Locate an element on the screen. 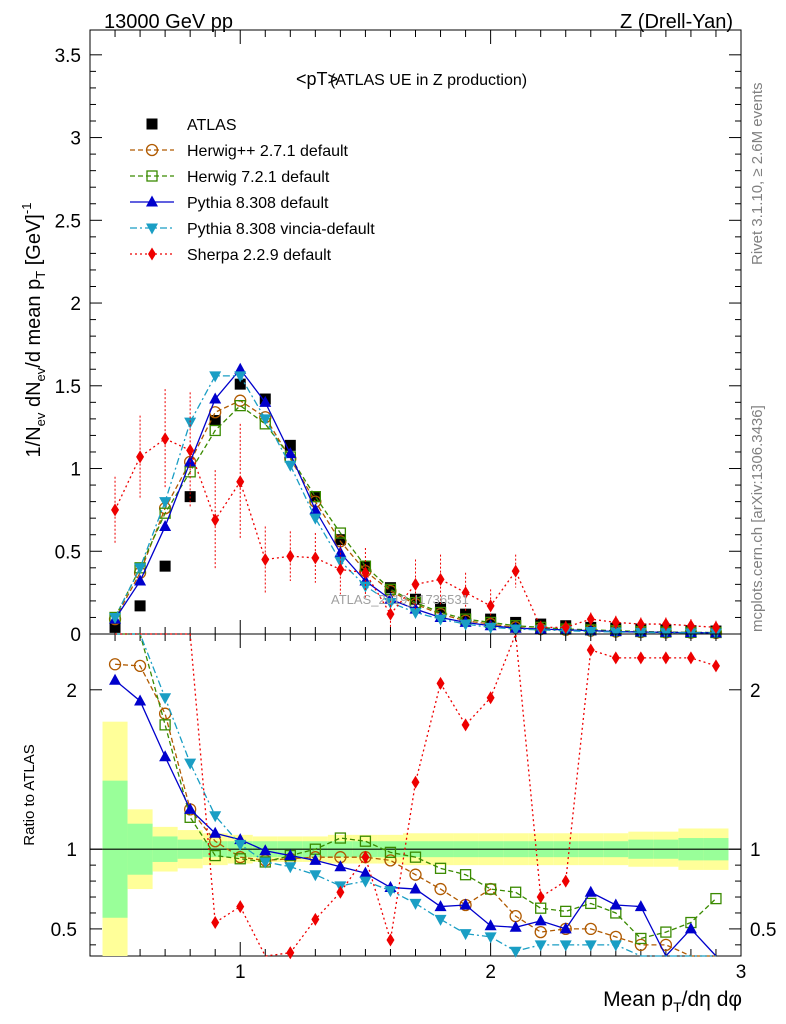 This screenshot has height=1024, width=786. point-herwig-7-2-1-default is located at coordinates (215, 430).